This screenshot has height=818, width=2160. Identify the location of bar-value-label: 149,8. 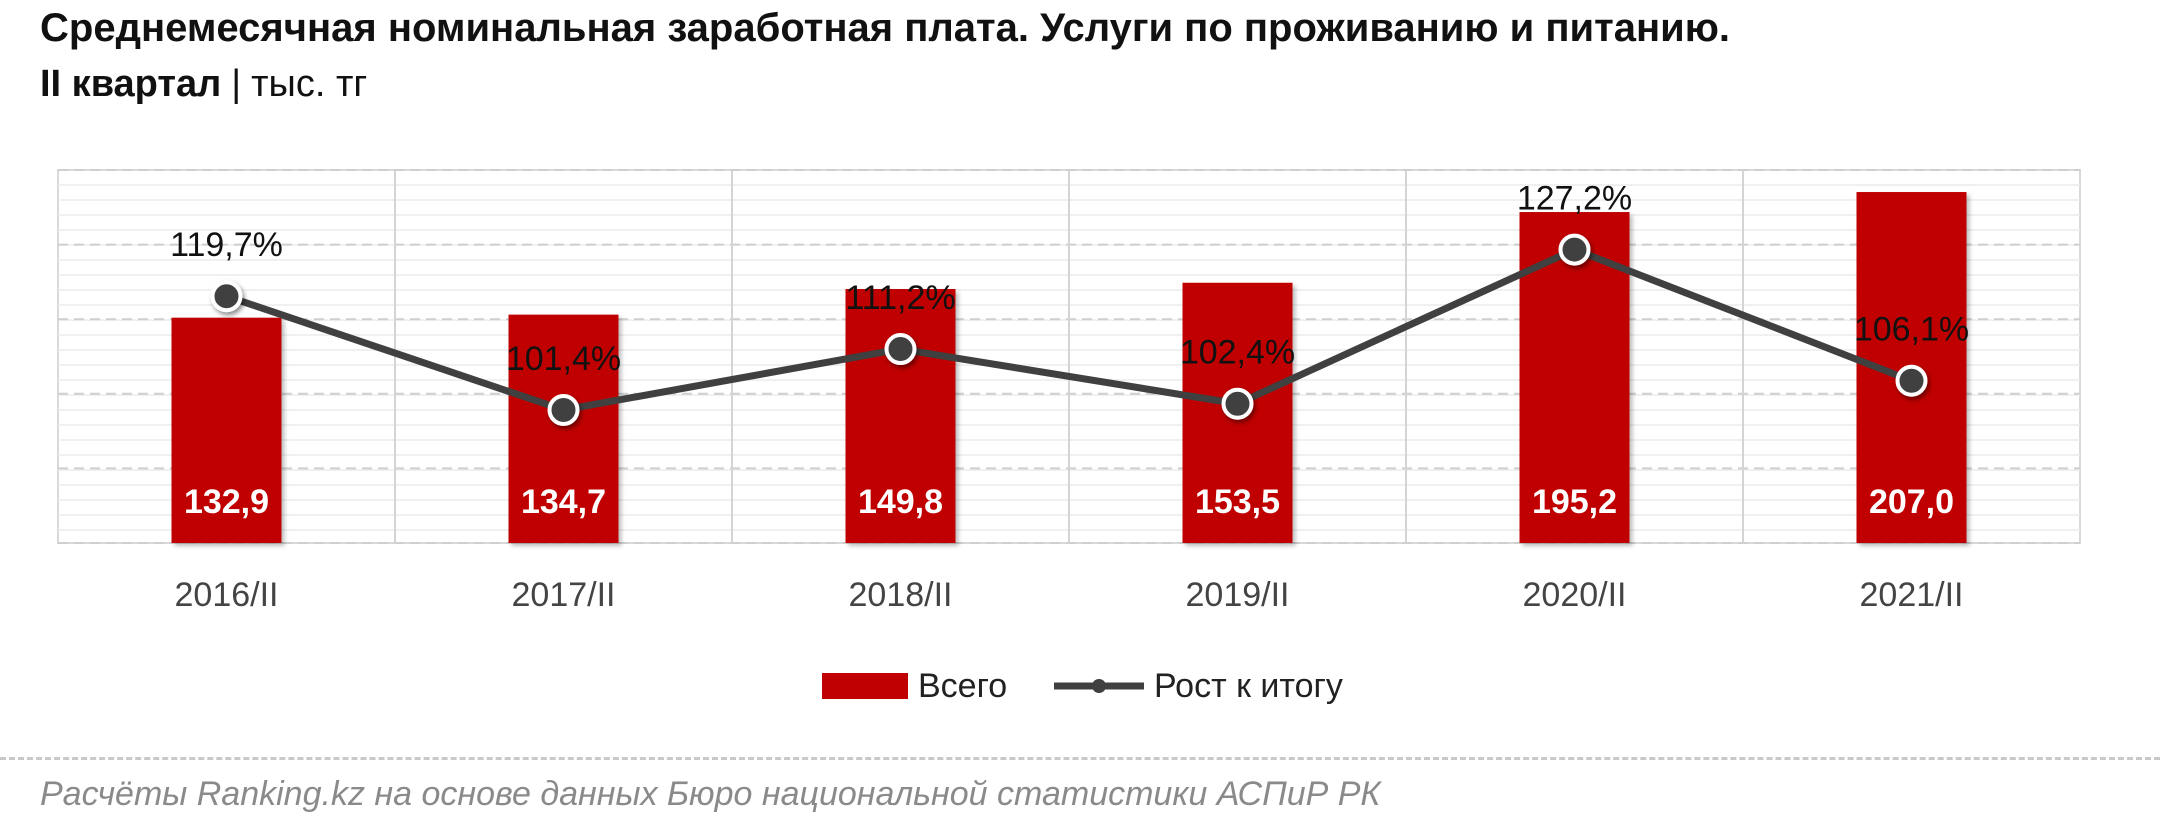
(900, 502).